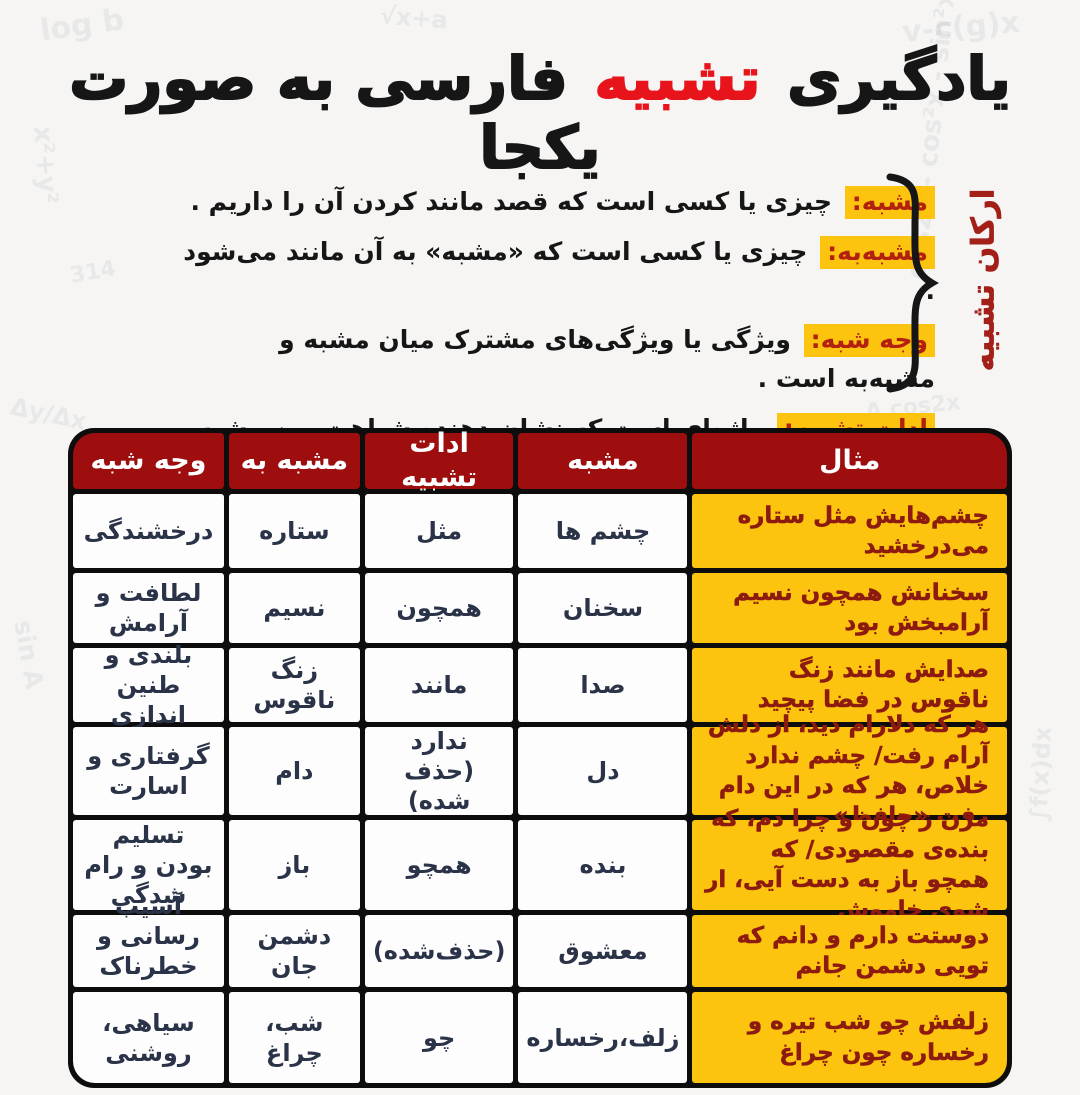  Describe the element at coordinates (93, 272) in the screenshot. I see `math-doodle: 314` at that location.